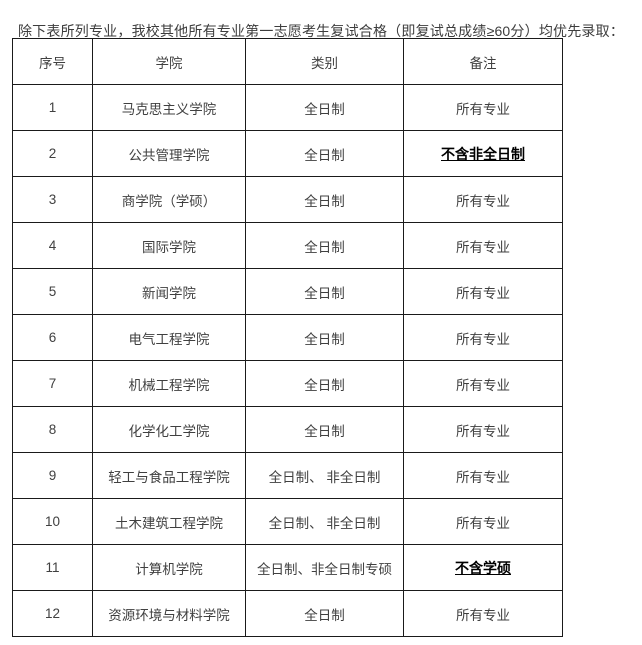  Describe the element at coordinates (324, 61) in the screenshot. I see `header-category: 类别` at that location.